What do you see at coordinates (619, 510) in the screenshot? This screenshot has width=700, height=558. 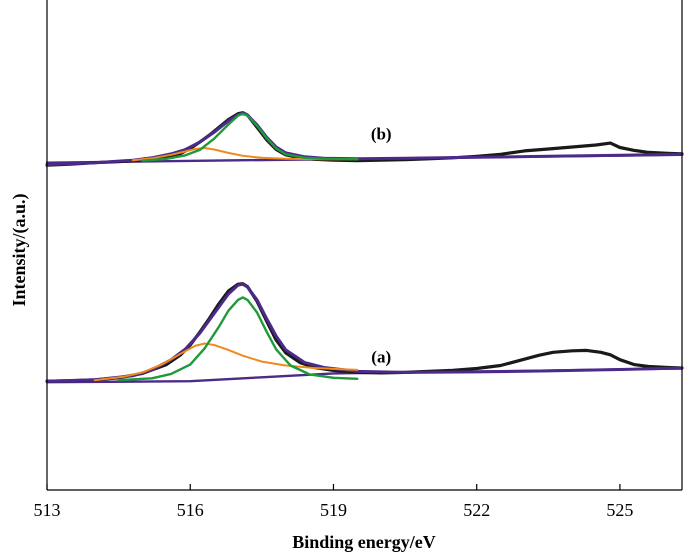 I see `x-tick-label: 525` at bounding box center [619, 510].